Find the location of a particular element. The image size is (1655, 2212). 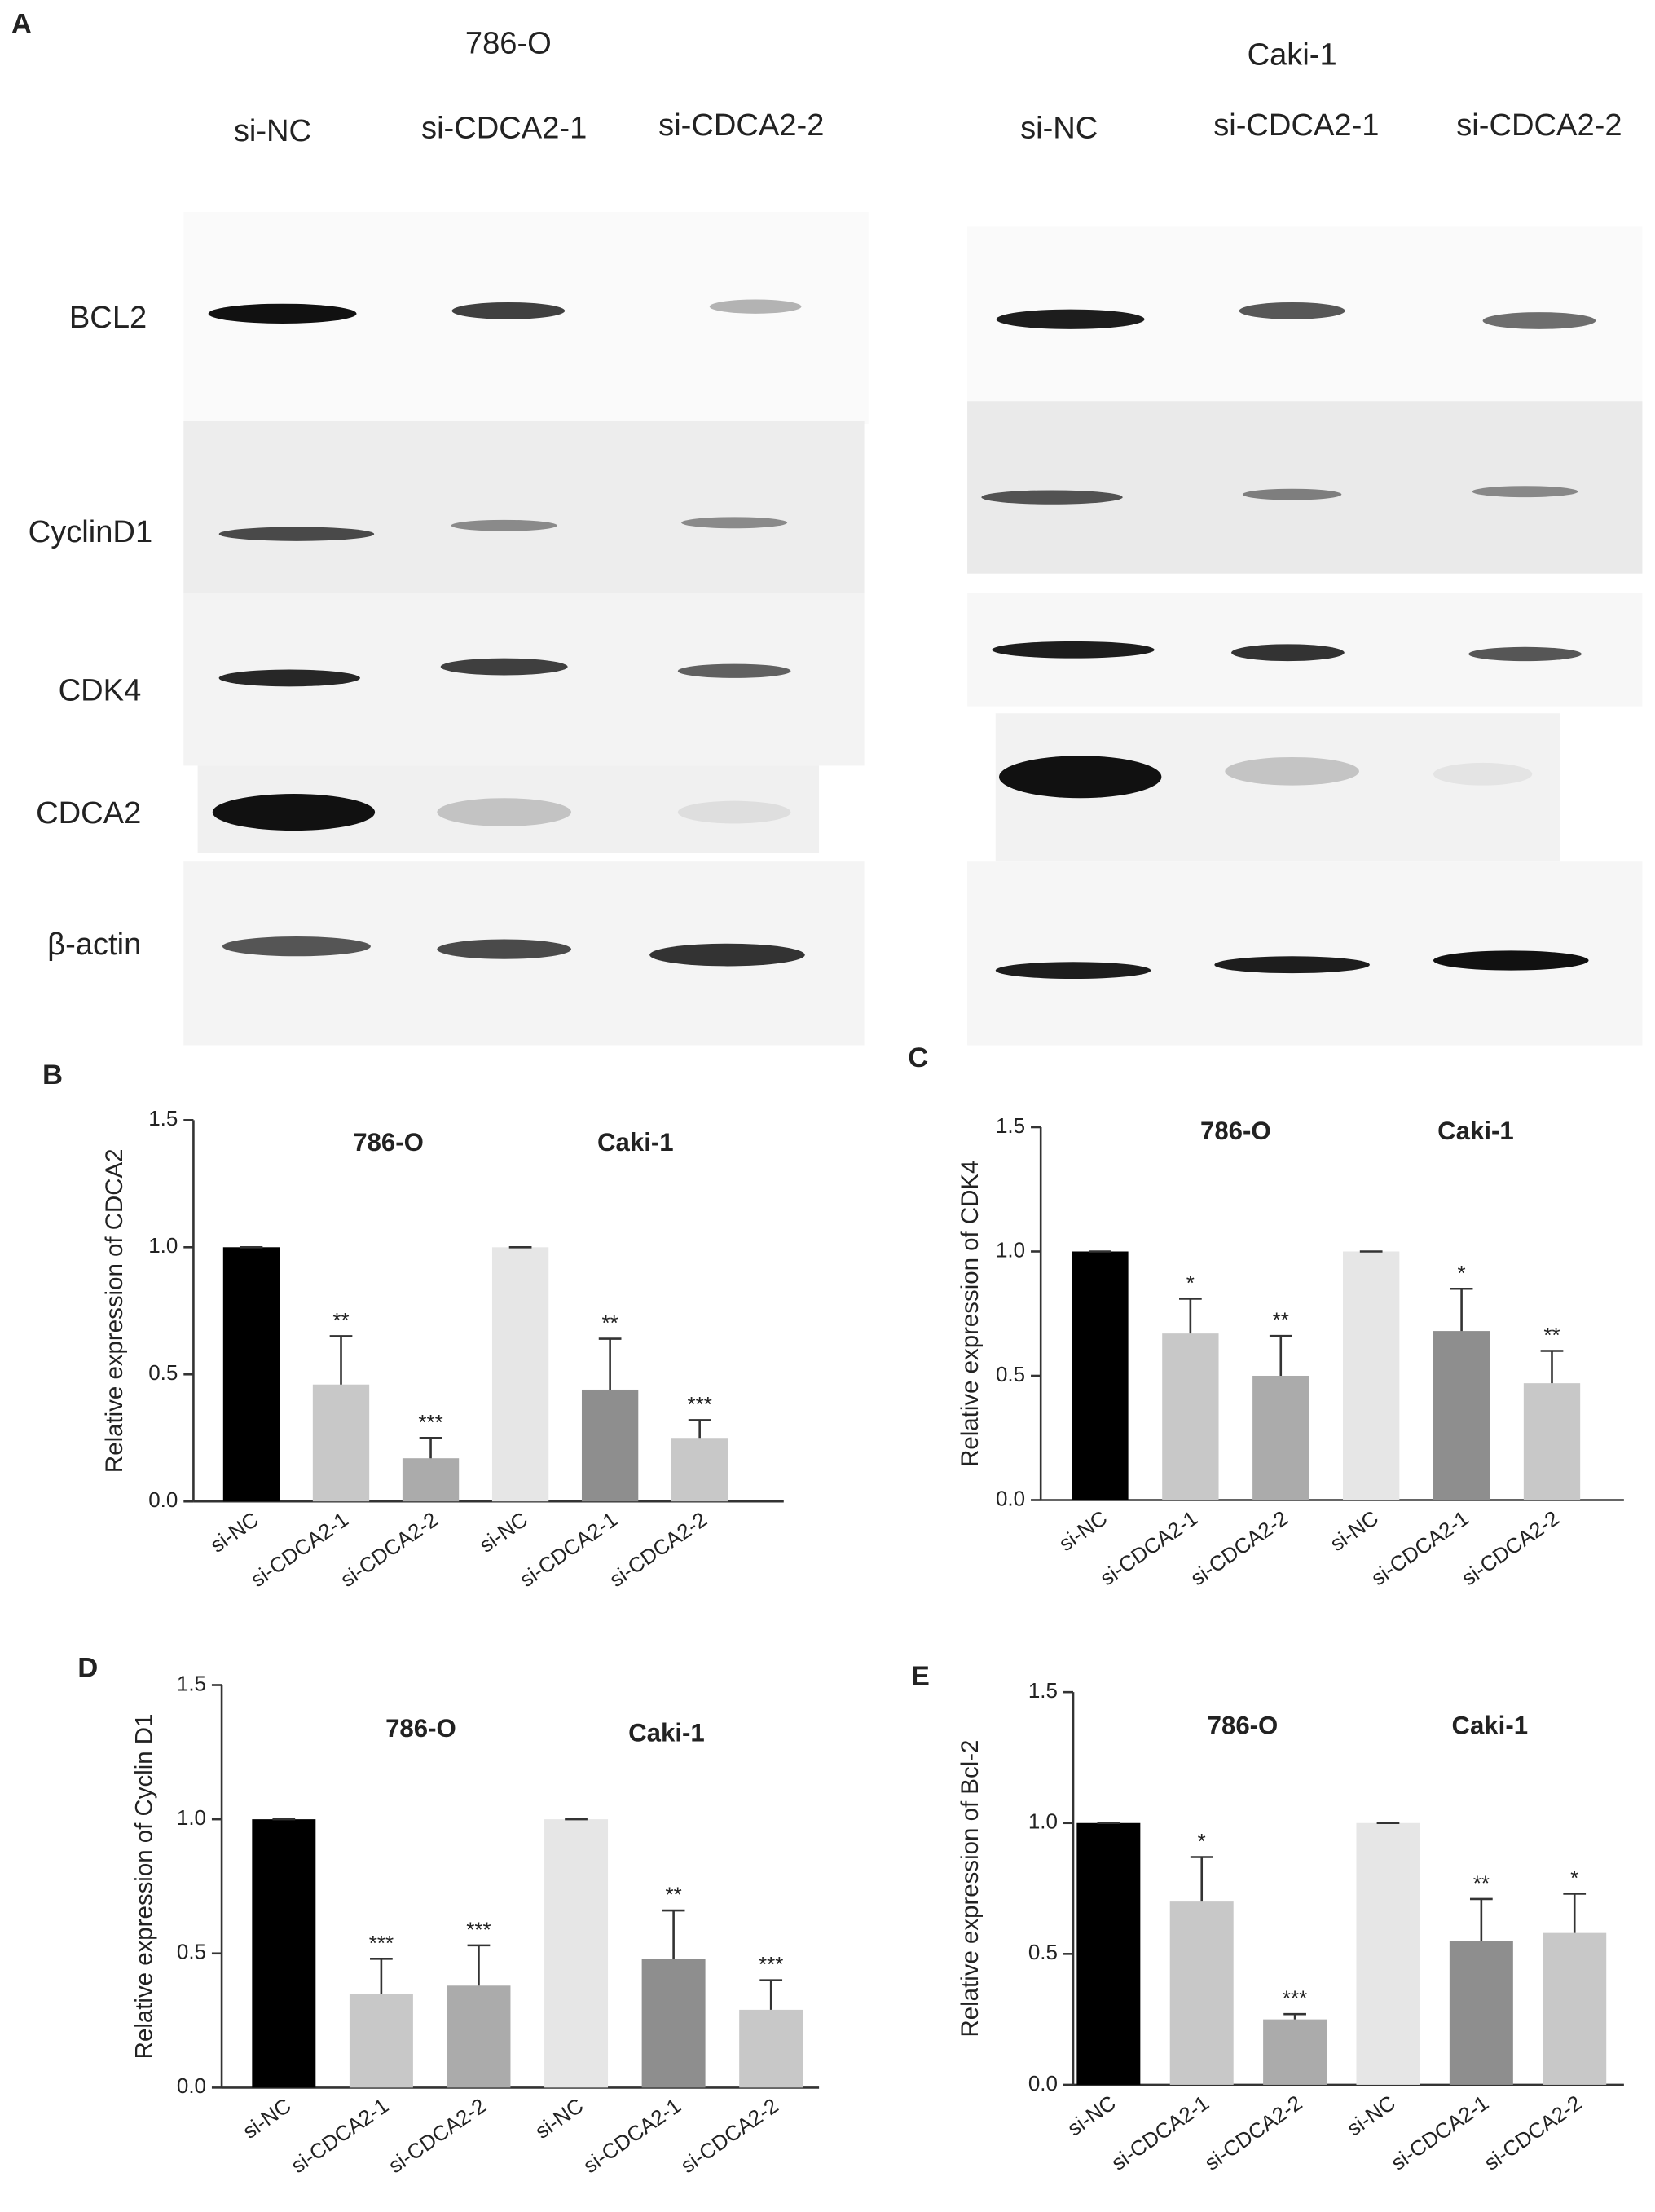

lane-label: si-CDCA2-1 is located at coordinates (504, 128).